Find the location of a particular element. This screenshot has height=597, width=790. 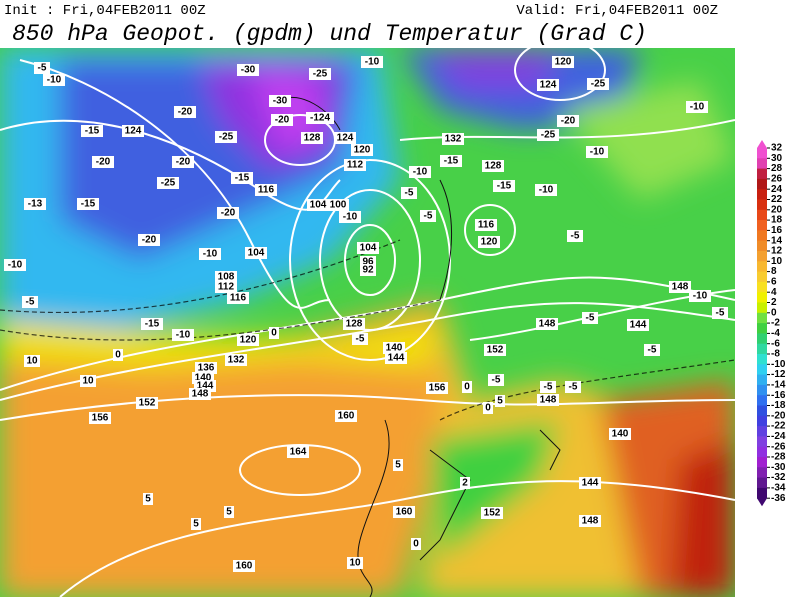

contour-label: 104 is located at coordinates (318, 205).